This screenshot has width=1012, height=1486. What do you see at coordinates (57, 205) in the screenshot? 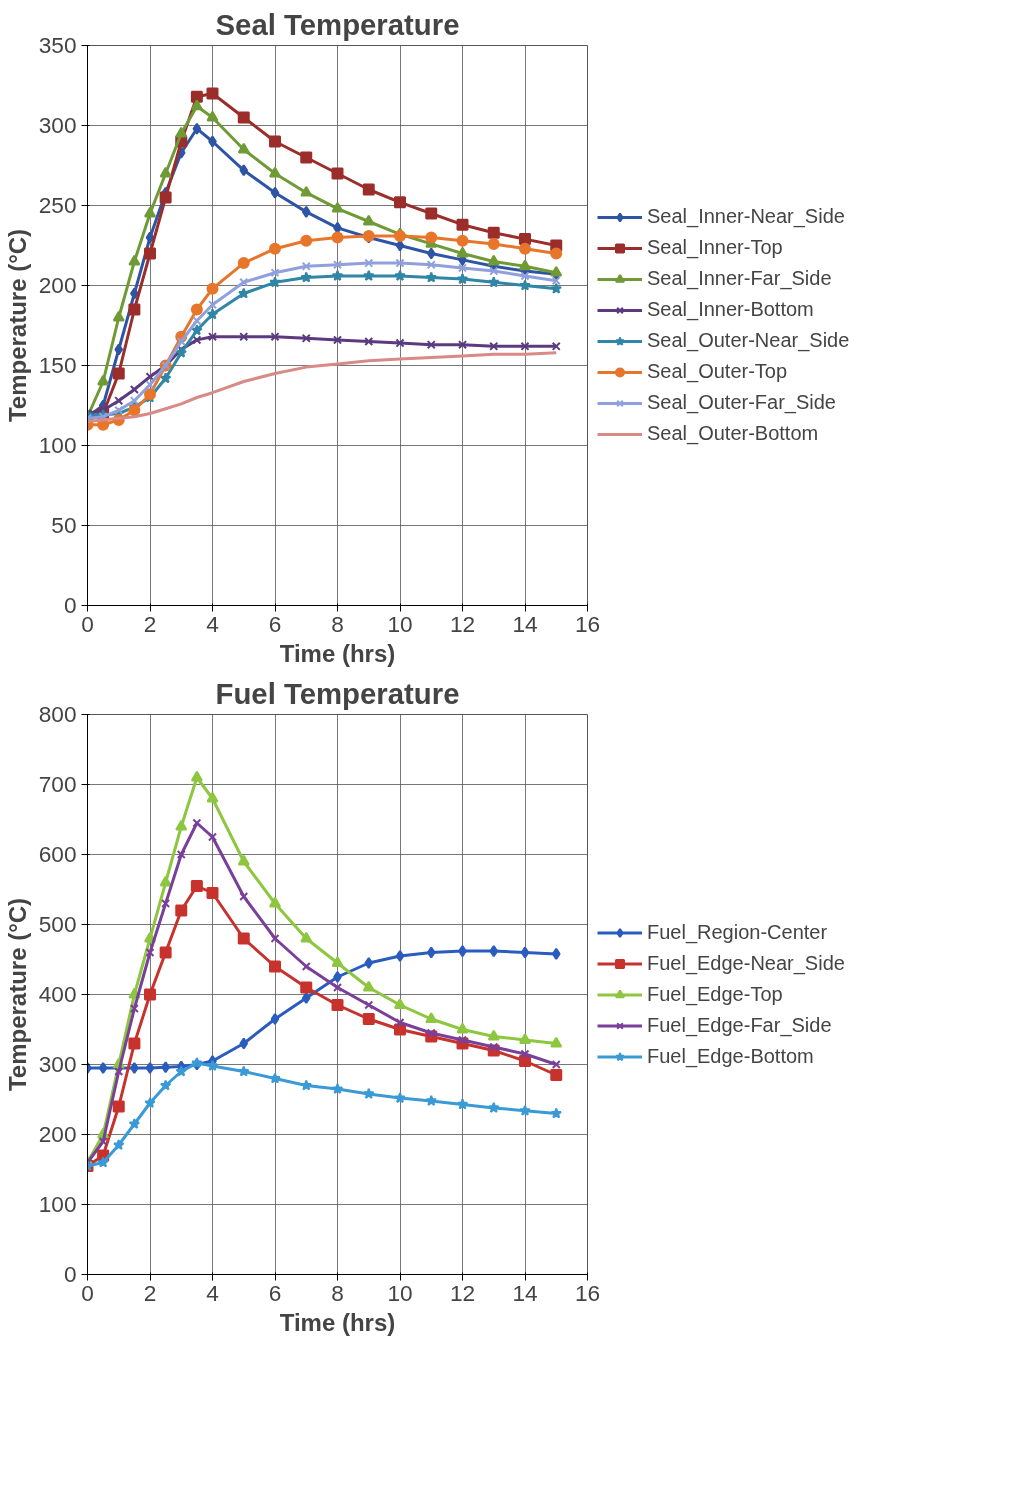
I see `y-tick-label: 250` at bounding box center [57, 205].